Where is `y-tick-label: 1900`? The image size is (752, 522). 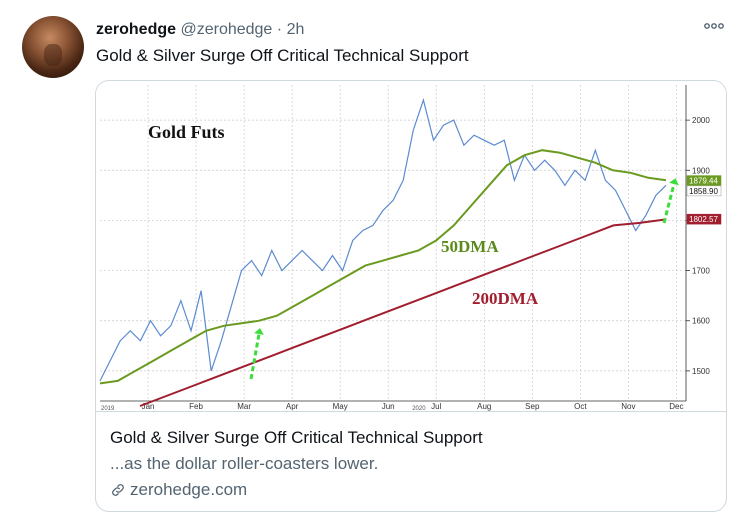 y-tick-label: 1900 is located at coordinates (701, 170).